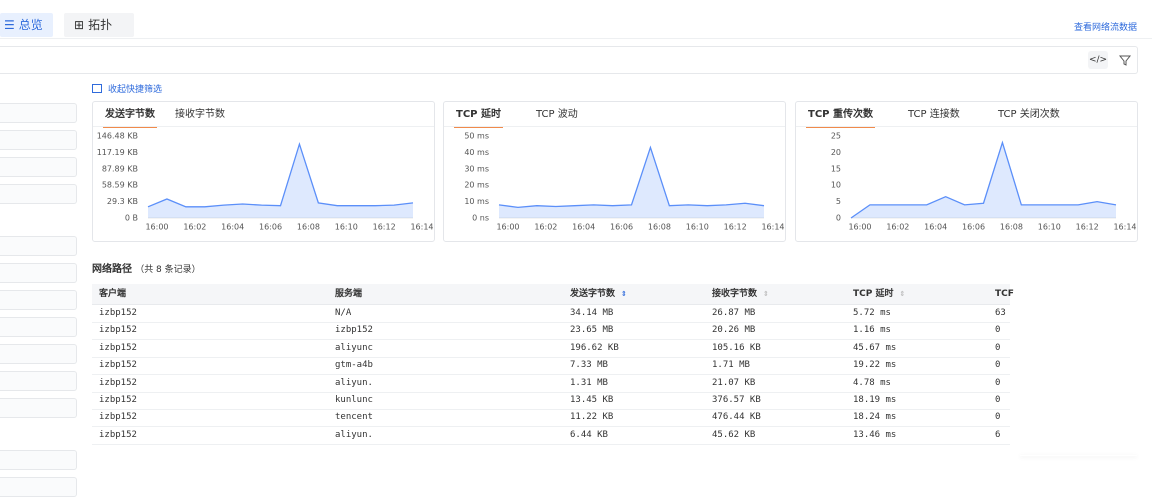  I want to click on table-cell: N/A, so click(343, 313).